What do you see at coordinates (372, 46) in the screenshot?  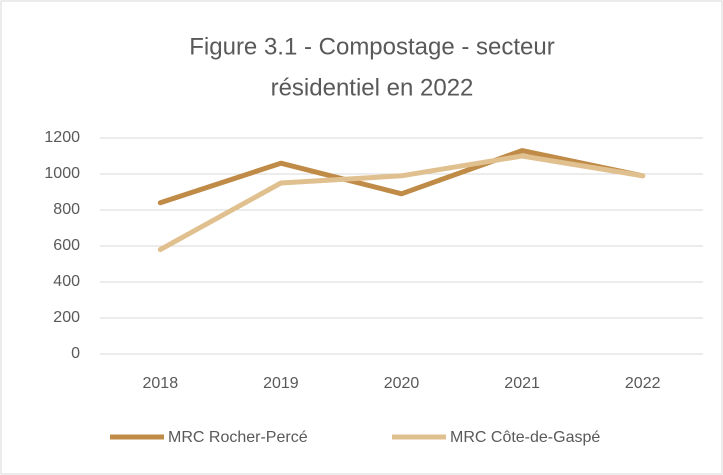 I see `chart-title: Figure 3.1 - Compostage - secteur` at bounding box center [372, 46].